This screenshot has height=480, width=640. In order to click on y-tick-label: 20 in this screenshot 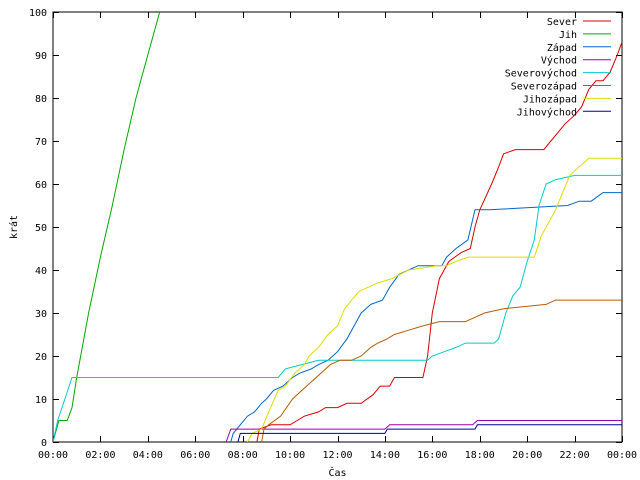, I will do `click(41, 357)`.